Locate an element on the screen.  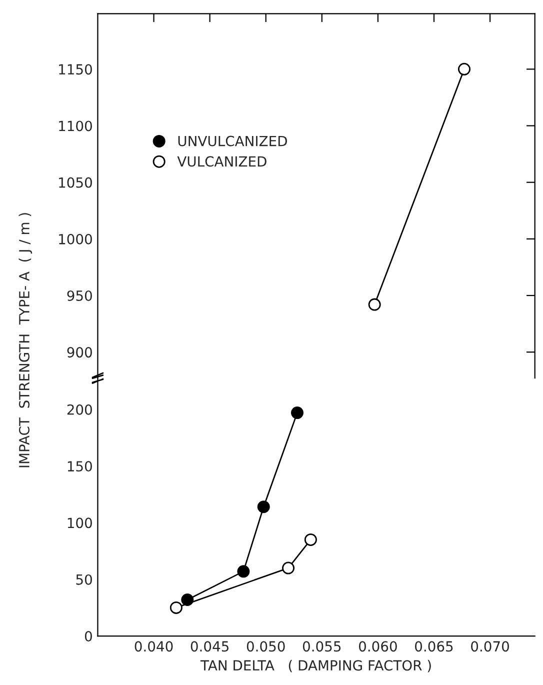
legend-label: VULCANIZED is located at coordinates (221, 161).